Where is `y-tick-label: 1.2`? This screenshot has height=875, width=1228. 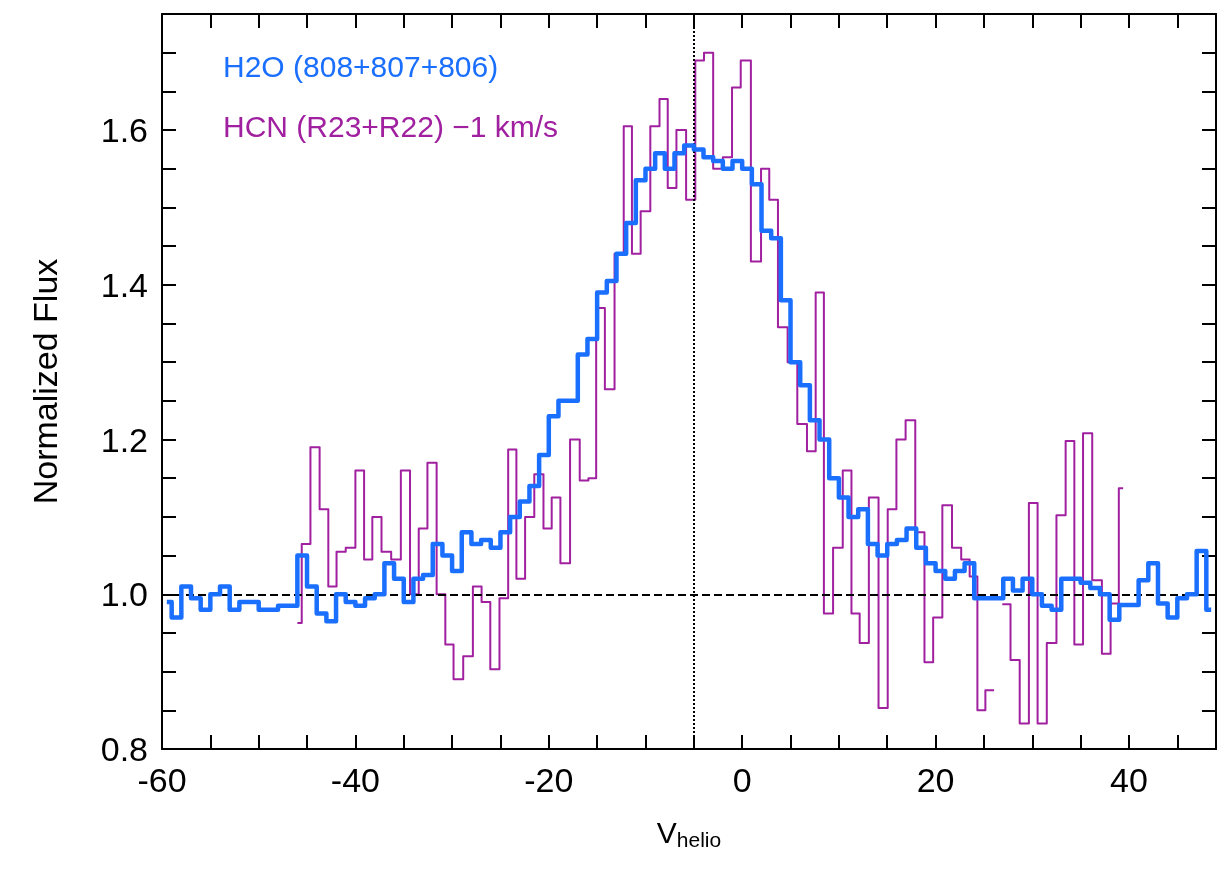
y-tick-label: 1.2 is located at coordinates (124, 439).